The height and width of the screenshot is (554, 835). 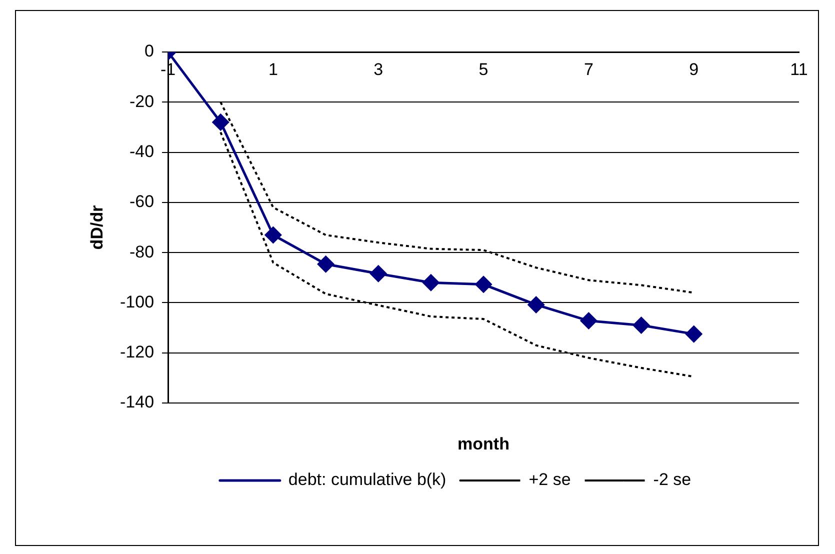 What do you see at coordinates (137, 402) in the screenshot?
I see `y-tick-label: -140` at bounding box center [137, 402].